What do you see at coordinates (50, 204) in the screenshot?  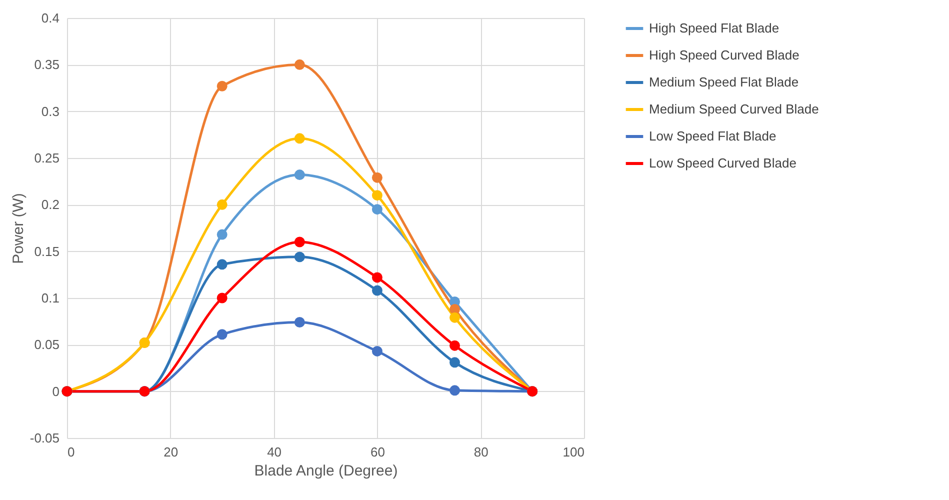 I see `y-tick-label: 0.2` at bounding box center [50, 204].